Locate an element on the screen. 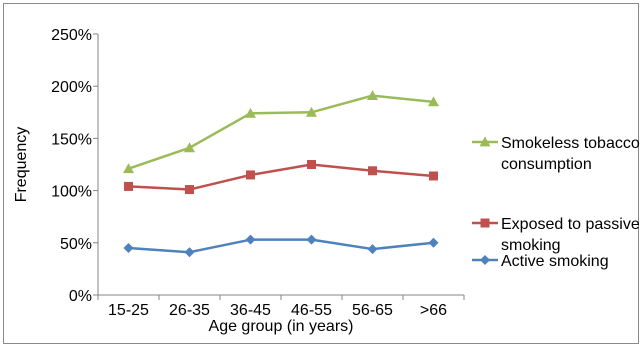 The height and width of the screenshot is (347, 642). x-tick-label: 36-45 is located at coordinates (250, 310).